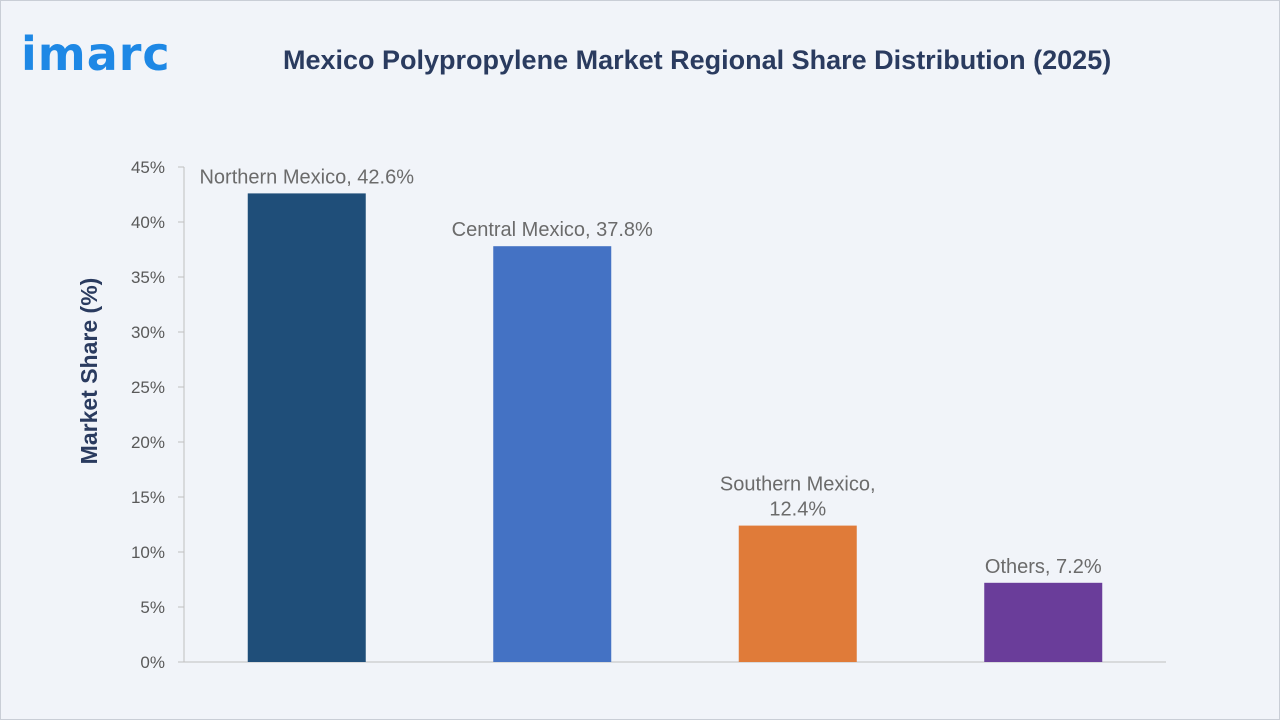 The image size is (1280, 720). I want to click on data-label: Northern Mexico, 42.6%, so click(306, 177).